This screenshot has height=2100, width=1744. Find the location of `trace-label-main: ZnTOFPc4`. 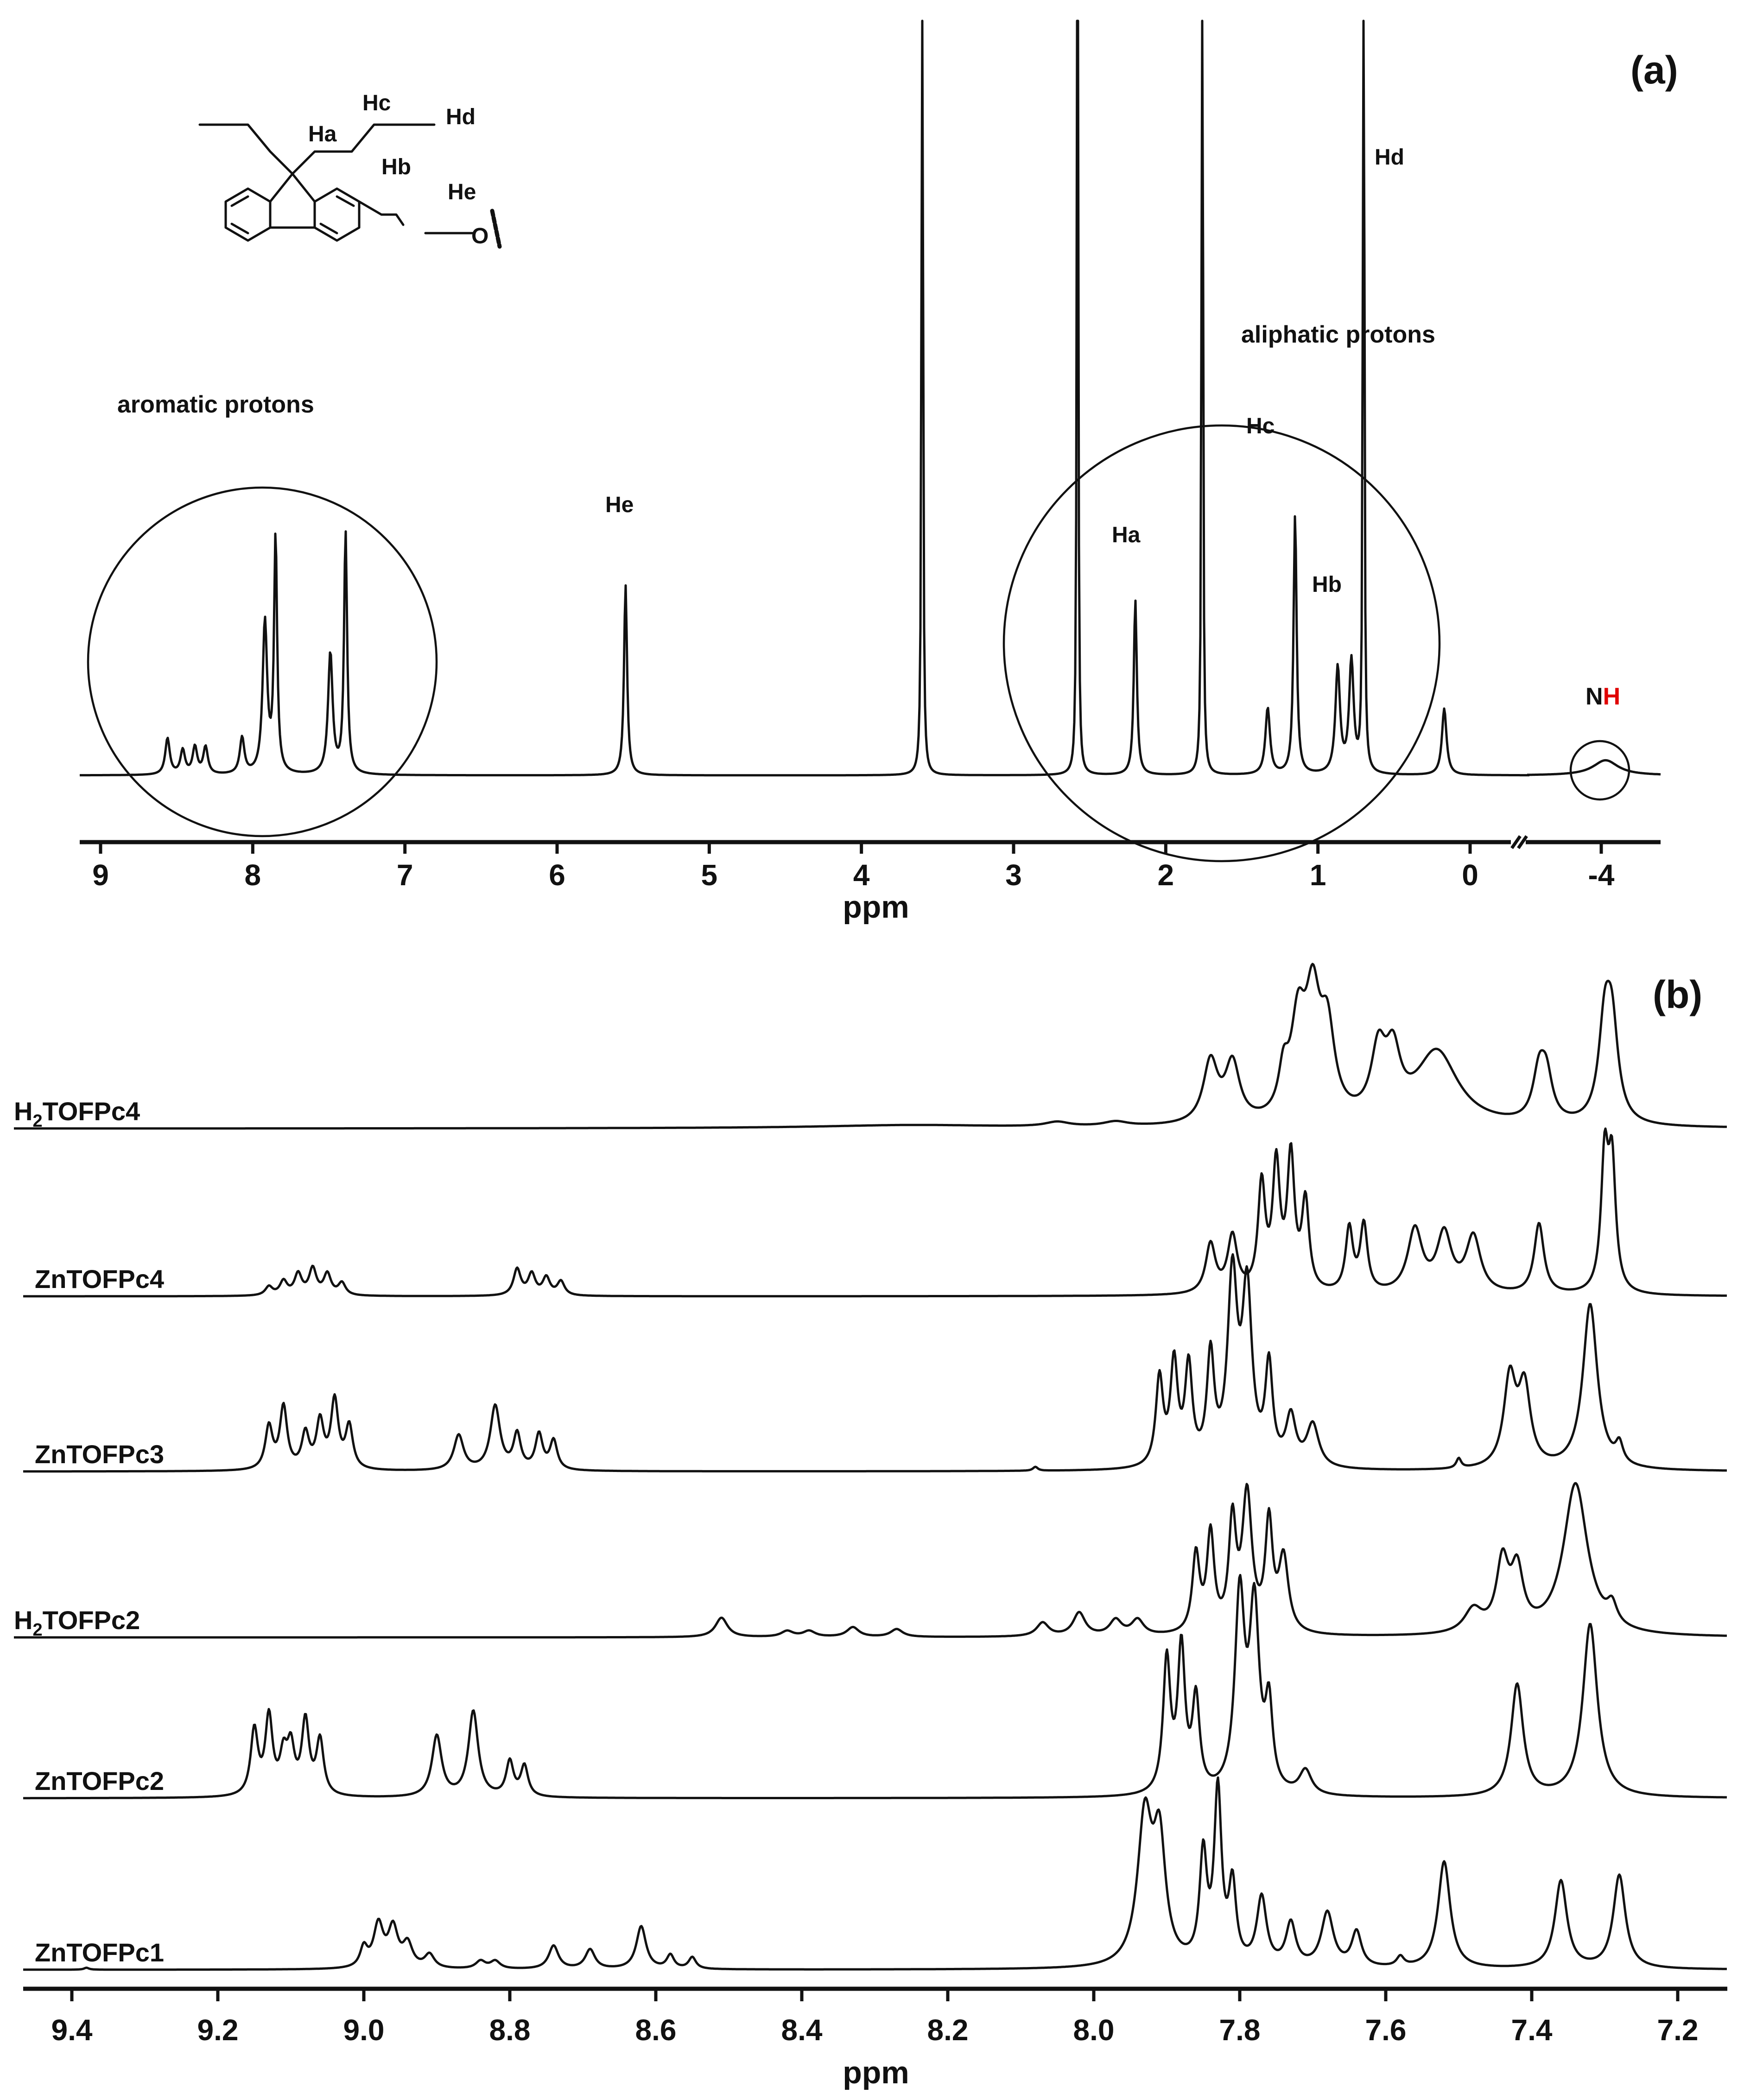

trace-label-main: ZnTOFPc4 is located at coordinates (99, 1279).